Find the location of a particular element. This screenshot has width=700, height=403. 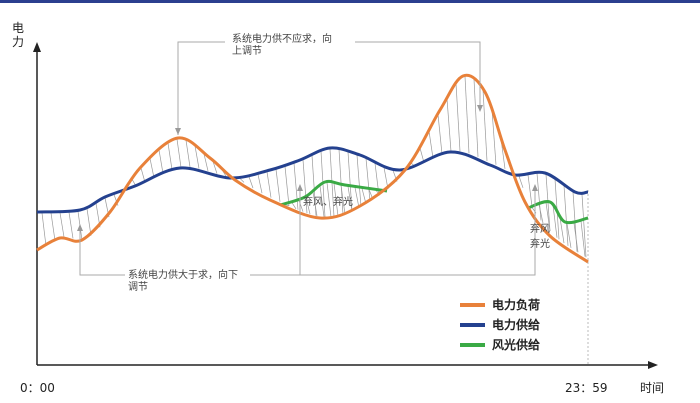

top-note-2: 上调节 is located at coordinates (247, 51).